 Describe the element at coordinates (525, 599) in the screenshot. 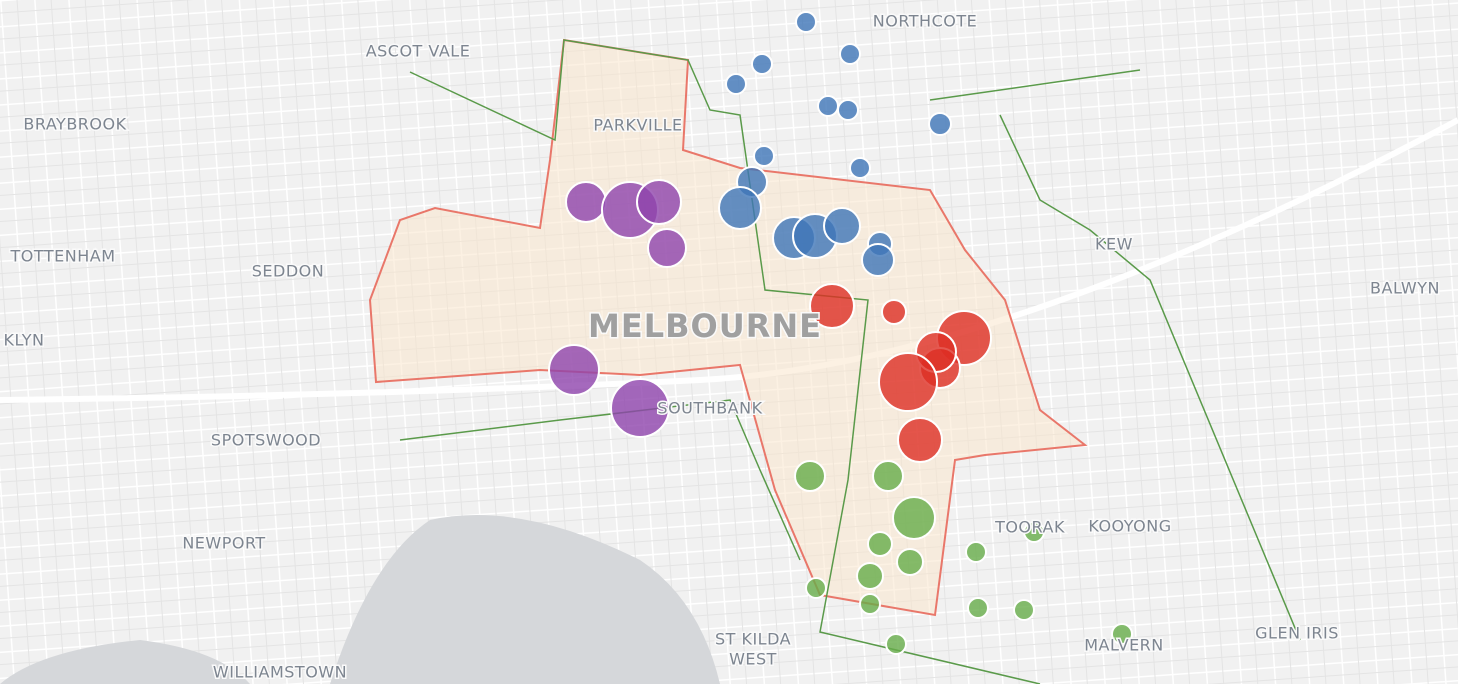

I see `bay-water` at that location.